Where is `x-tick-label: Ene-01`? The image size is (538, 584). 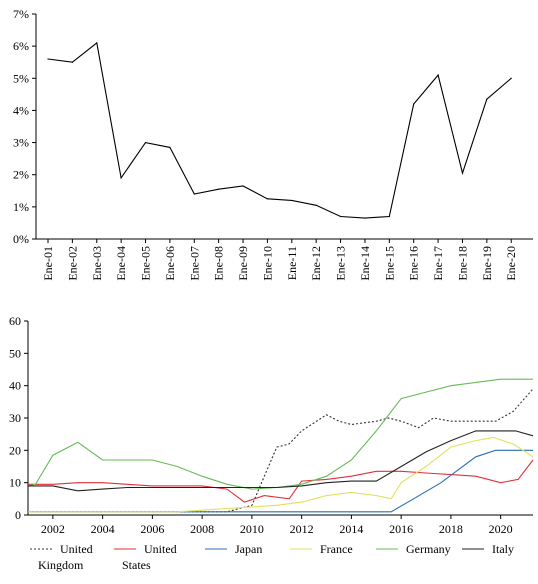 x-tick-label: Ene-01 is located at coordinates (48, 263).